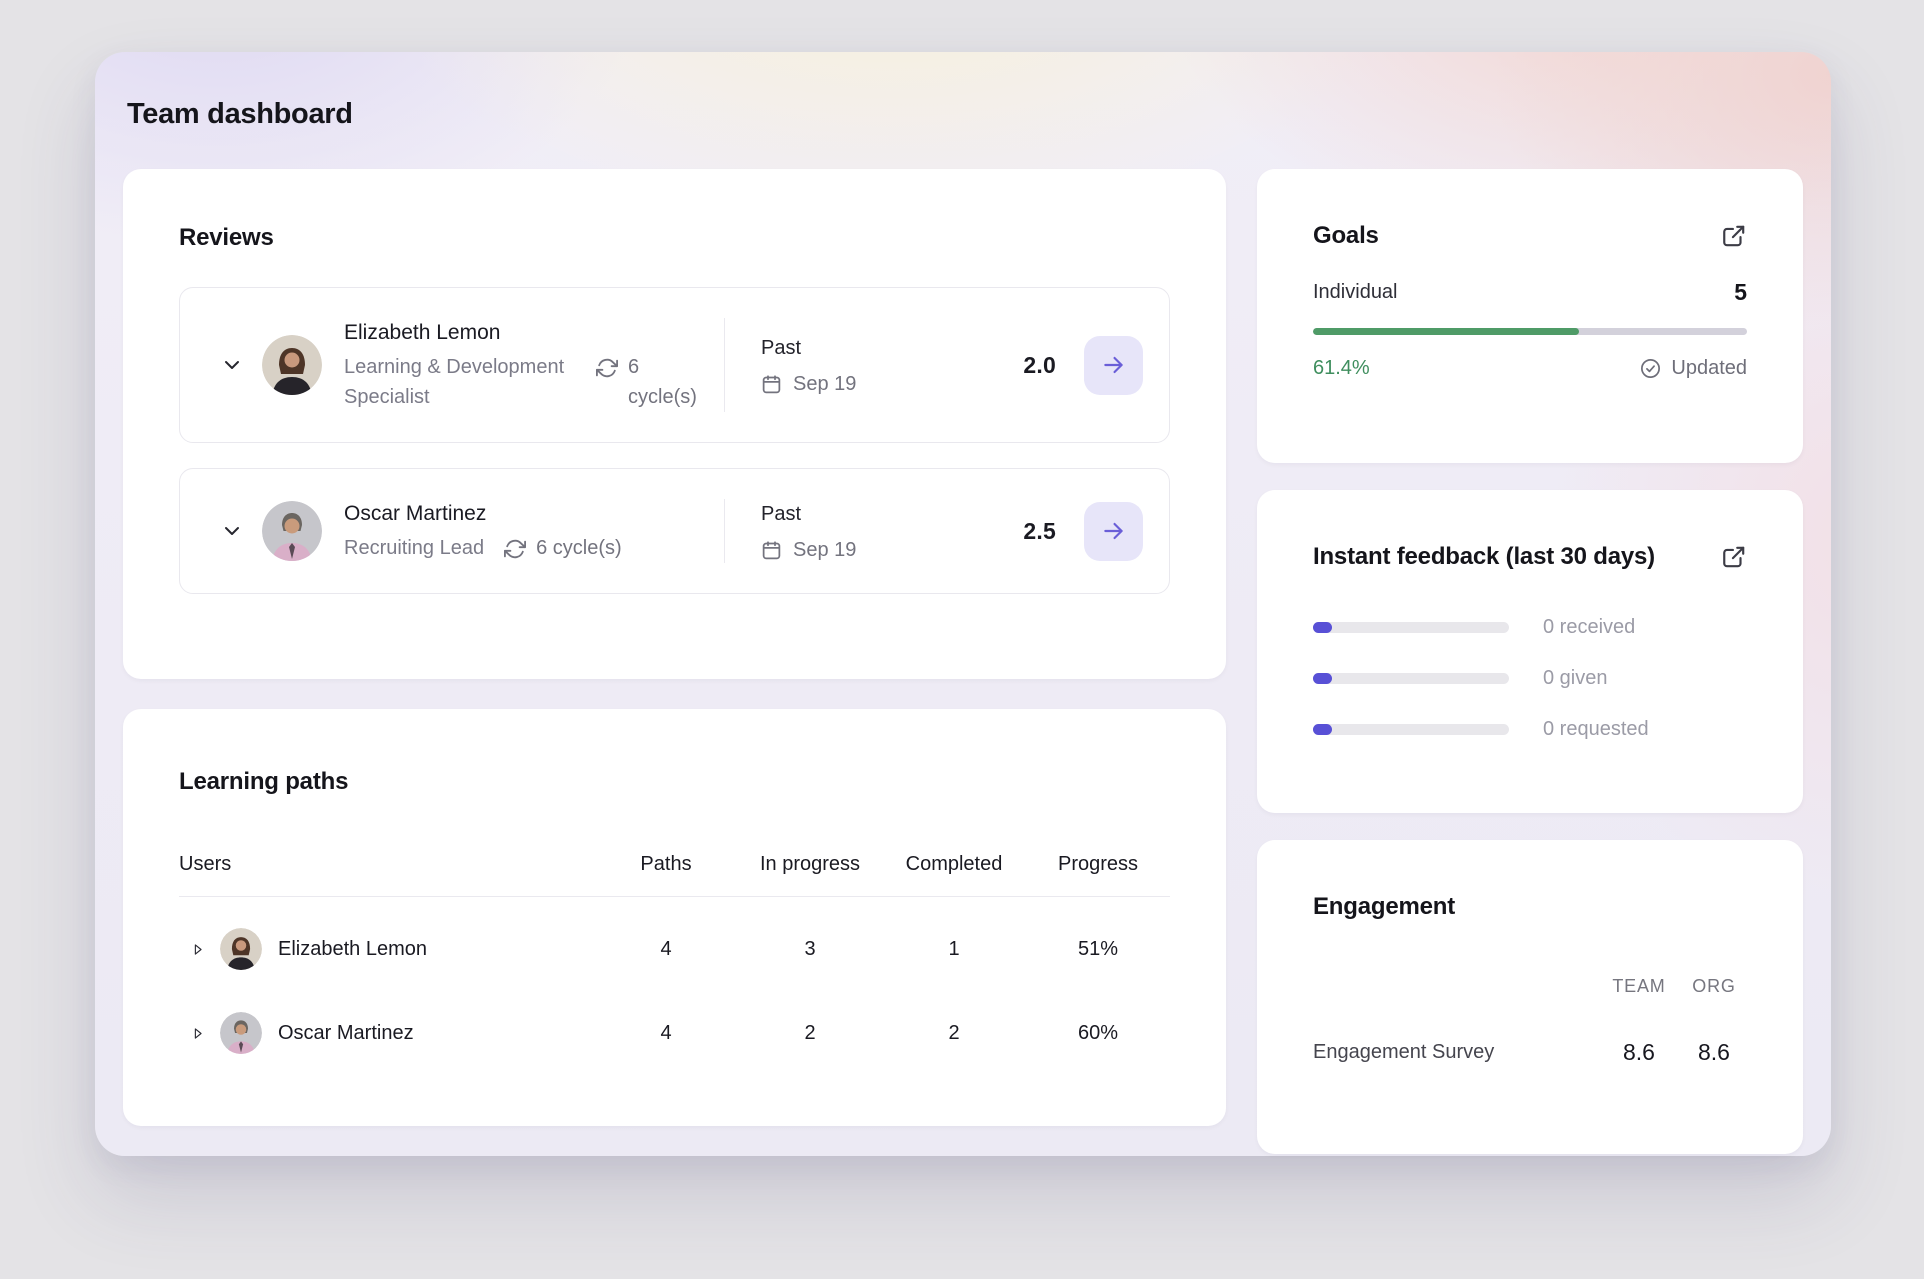  I want to click on goal-progress-fill, so click(1446, 331).